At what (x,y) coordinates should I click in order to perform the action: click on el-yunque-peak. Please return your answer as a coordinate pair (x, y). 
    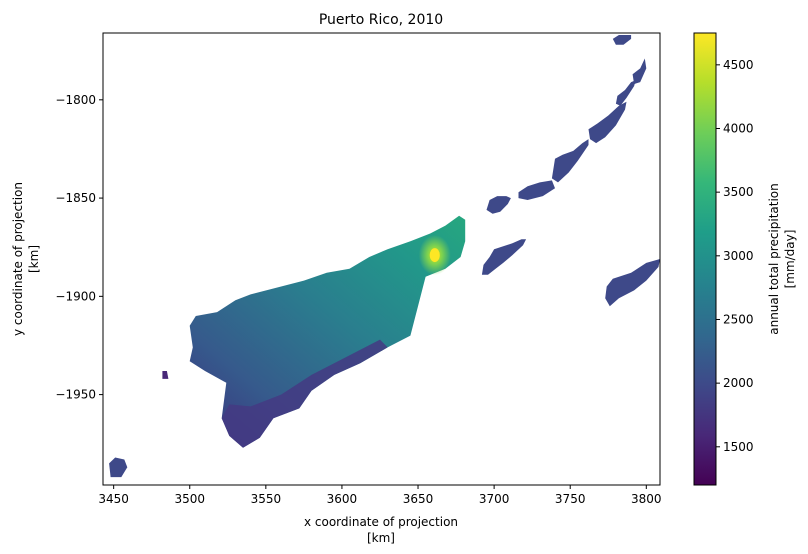
    Looking at the image, I should click on (434, 255).